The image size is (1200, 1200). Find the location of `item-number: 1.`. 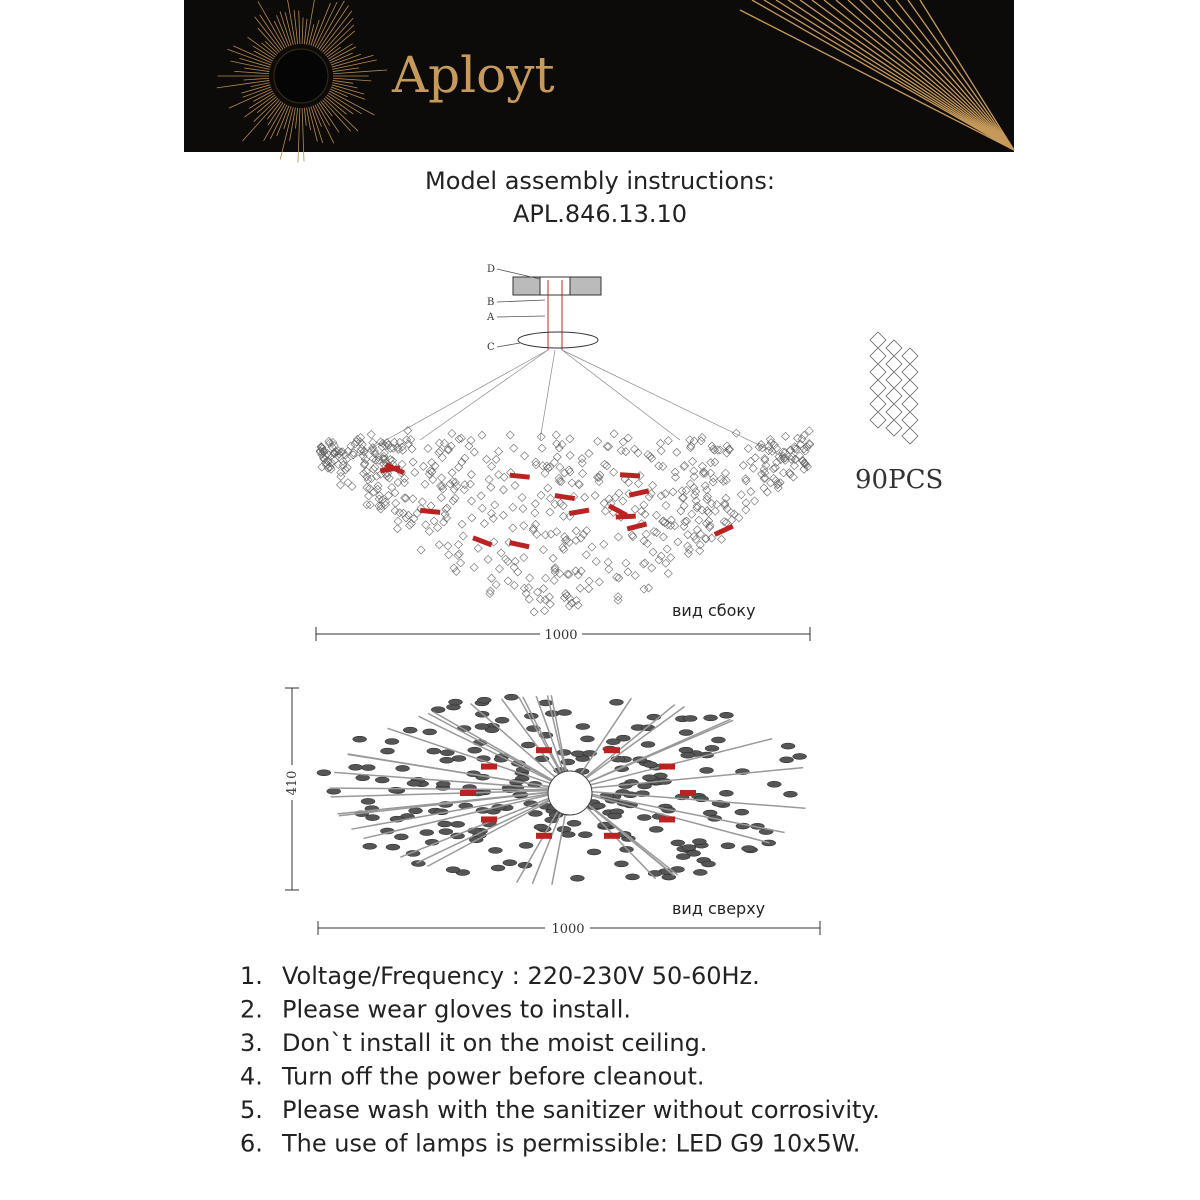

item-number: 1. is located at coordinates (251, 976).